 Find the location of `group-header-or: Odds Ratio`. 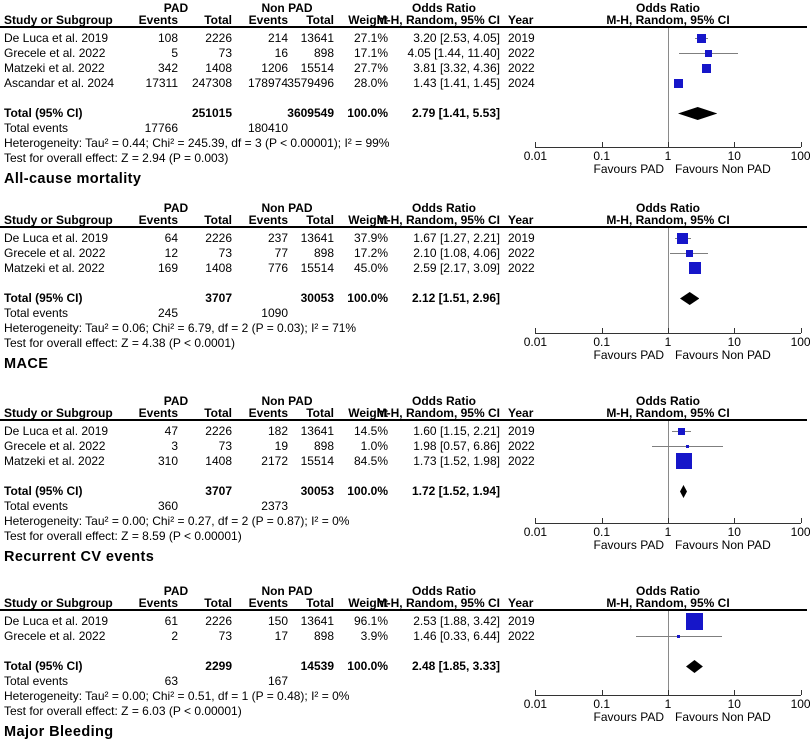

group-header-or: Odds Ratio is located at coordinates (443, 401).